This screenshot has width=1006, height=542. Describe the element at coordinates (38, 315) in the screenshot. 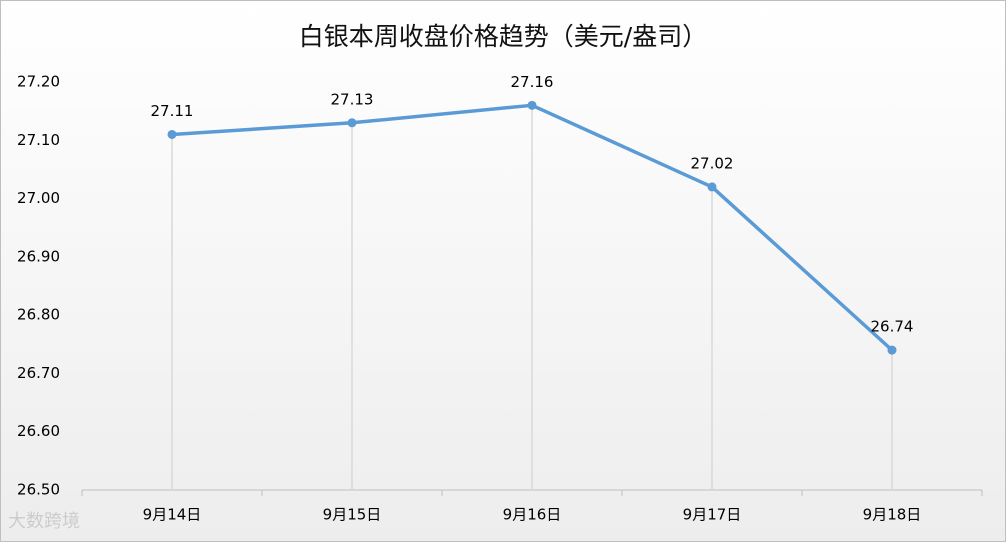

I see `y-tick-label: 26.80` at that location.